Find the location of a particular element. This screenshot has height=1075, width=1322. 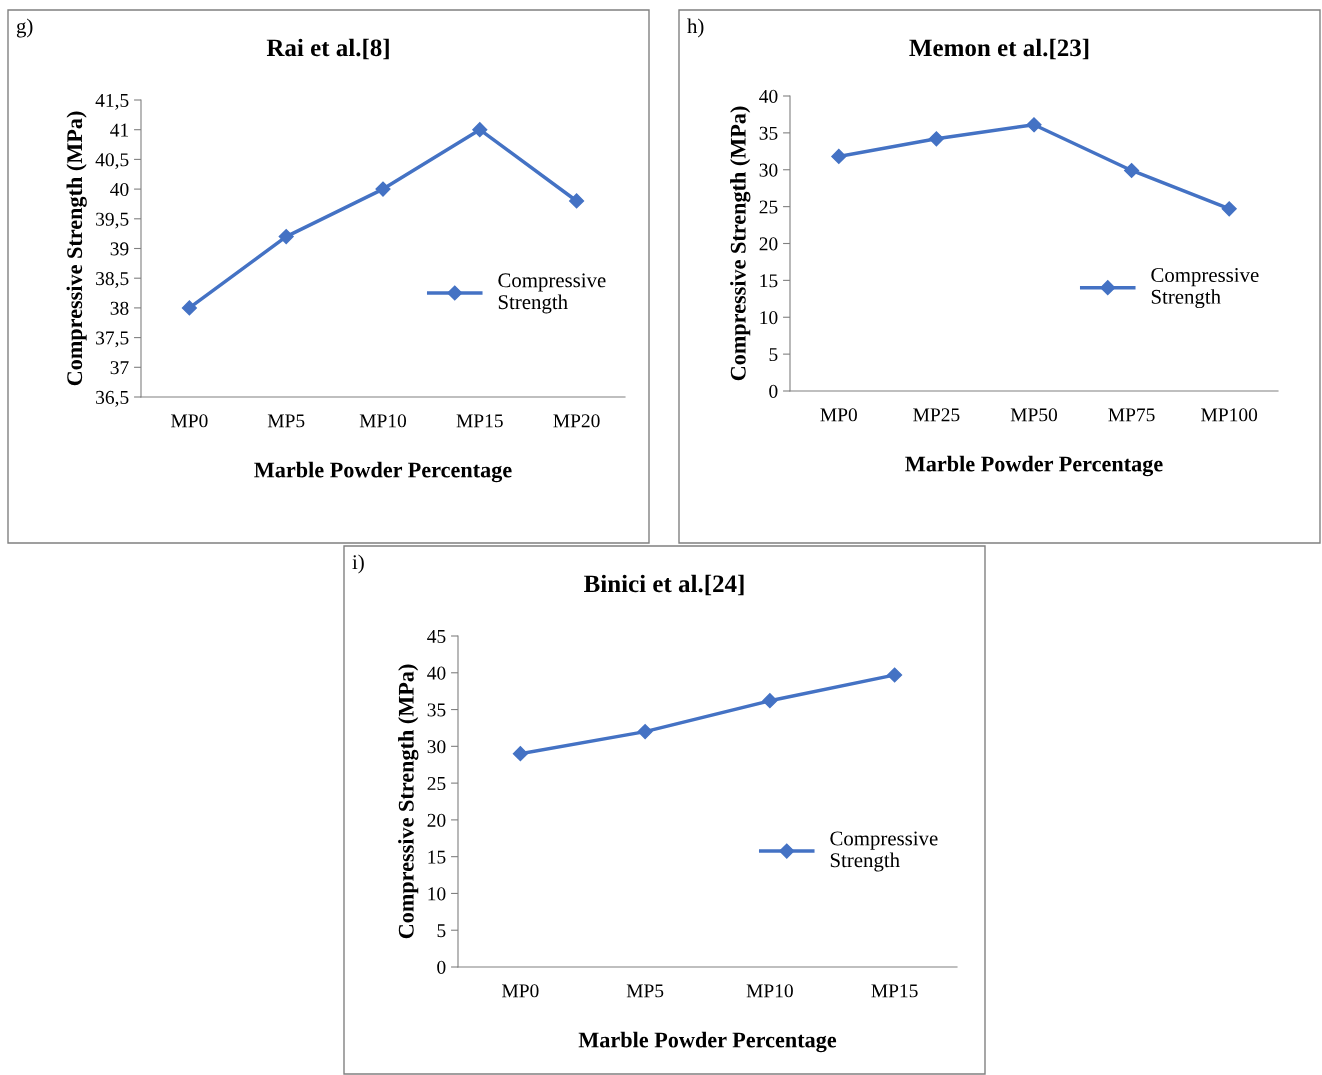

chart-title: Memon et al.[23] is located at coordinates (999, 49).